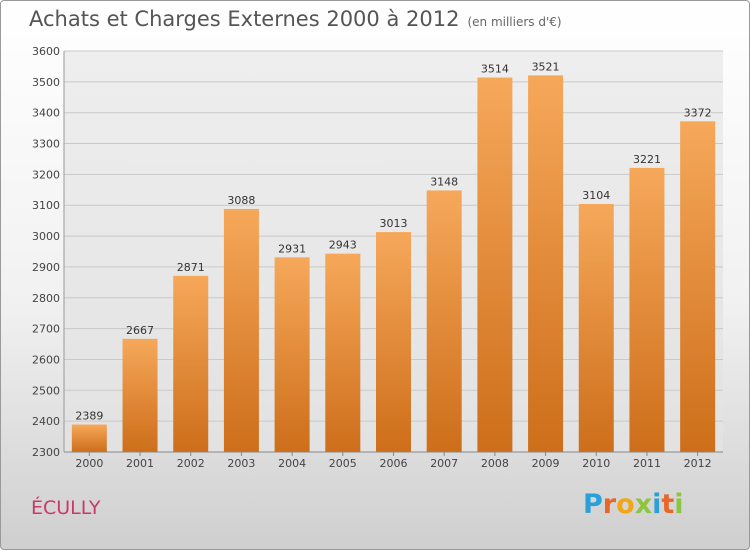 The width and height of the screenshot is (750, 550). What do you see at coordinates (46, 51) in the screenshot?
I see `y-tick-label: 3600` at bounding box center [46, 51].